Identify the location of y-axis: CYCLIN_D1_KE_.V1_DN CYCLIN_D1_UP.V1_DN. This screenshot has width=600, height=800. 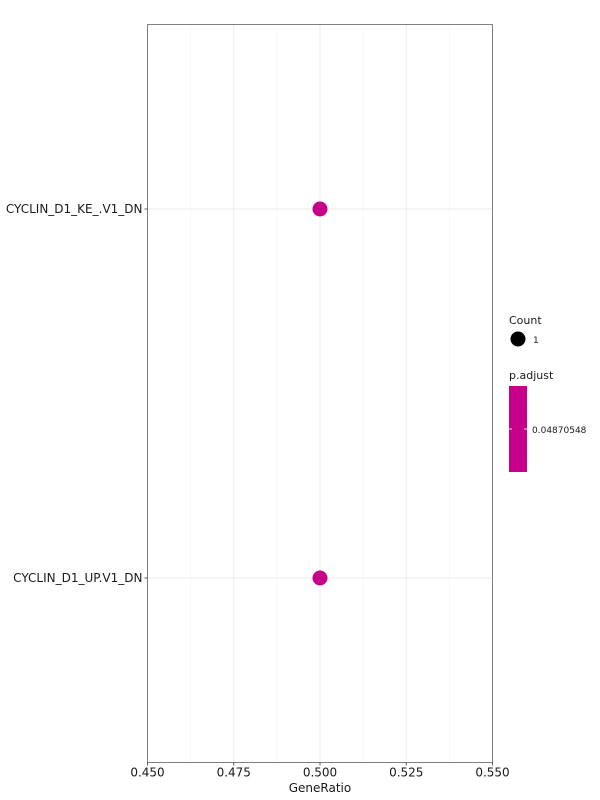
(77, 393).